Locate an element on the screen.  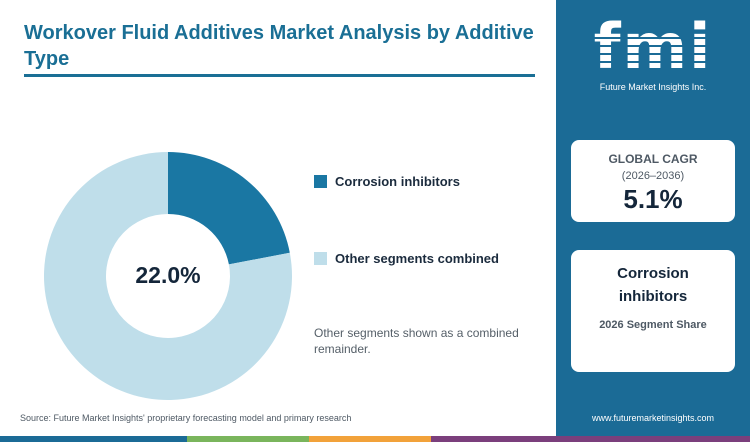
legend-label: Corrosion inhibitors is located at coordinates (397, 181).